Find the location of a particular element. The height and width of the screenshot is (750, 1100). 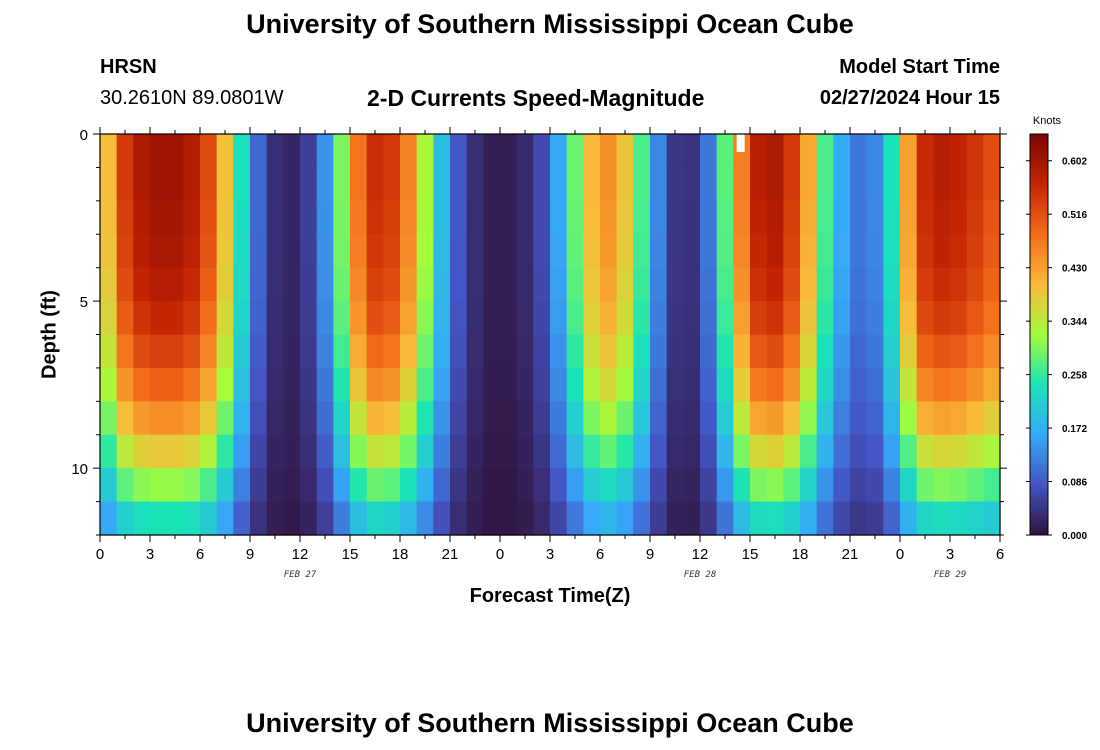

colorbar-tick-label: 0.602 is located at coordinates (1074, 162).